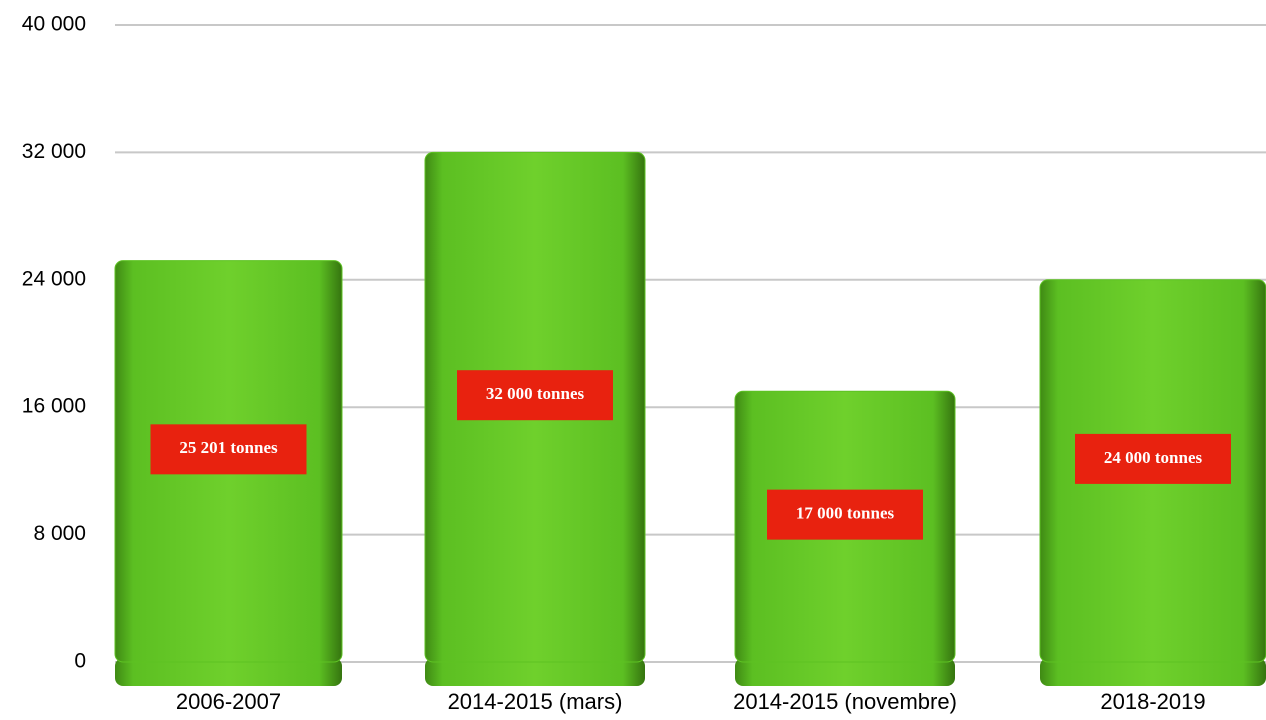 The image size is (1266, 720). I want to click on x-tick-label: 2006-2007, so click(228, 701).